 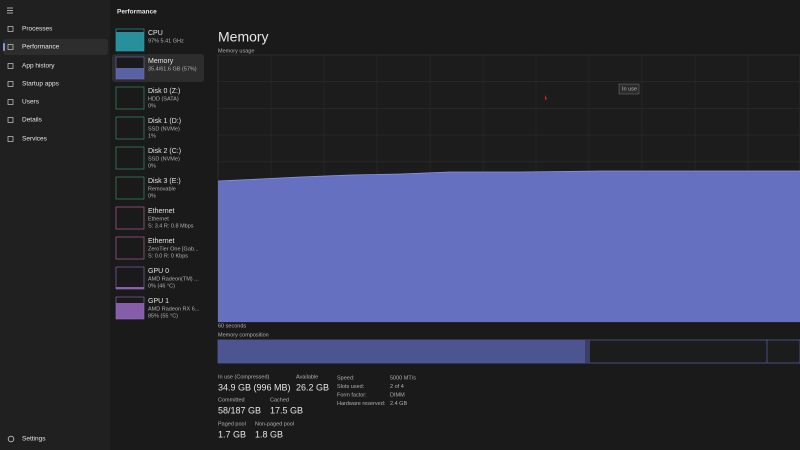 What do you see at coordinates (32, 120) in the screenshot?
I see `nav-item: Details` at bounding box center [32, 120].